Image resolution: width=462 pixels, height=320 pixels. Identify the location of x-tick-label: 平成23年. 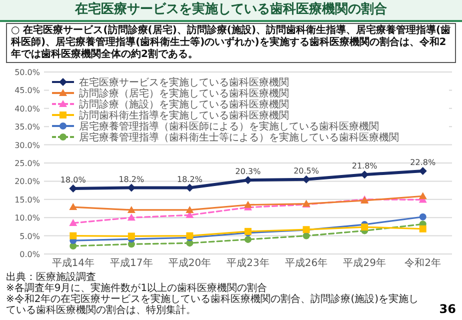
(248, 263).